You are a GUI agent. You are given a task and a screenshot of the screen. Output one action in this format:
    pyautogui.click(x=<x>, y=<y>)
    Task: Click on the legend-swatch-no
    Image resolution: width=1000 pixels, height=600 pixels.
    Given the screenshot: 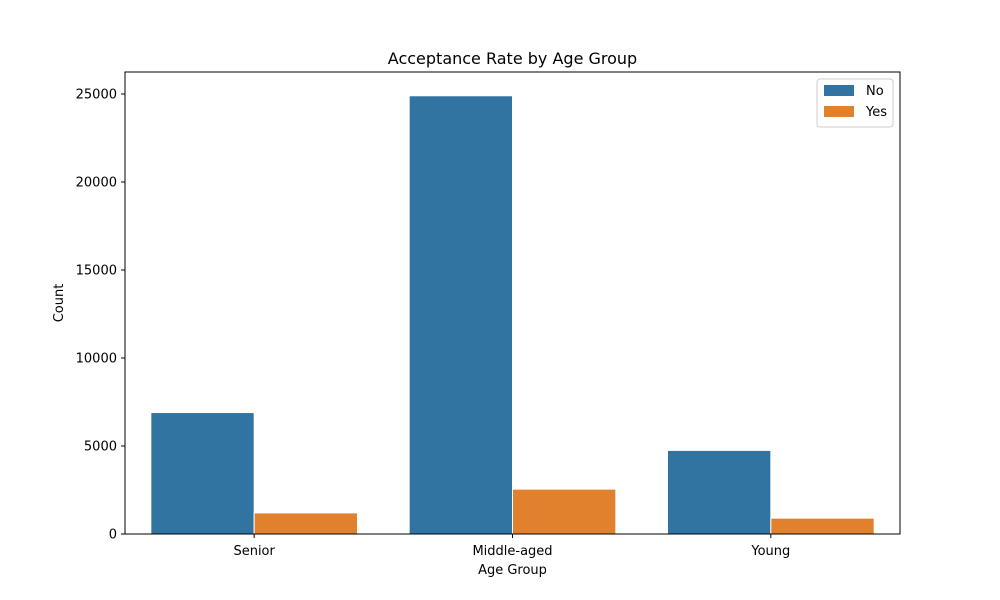 What is the action you would take?
    pyautogui.click(x=839, y=90)
    